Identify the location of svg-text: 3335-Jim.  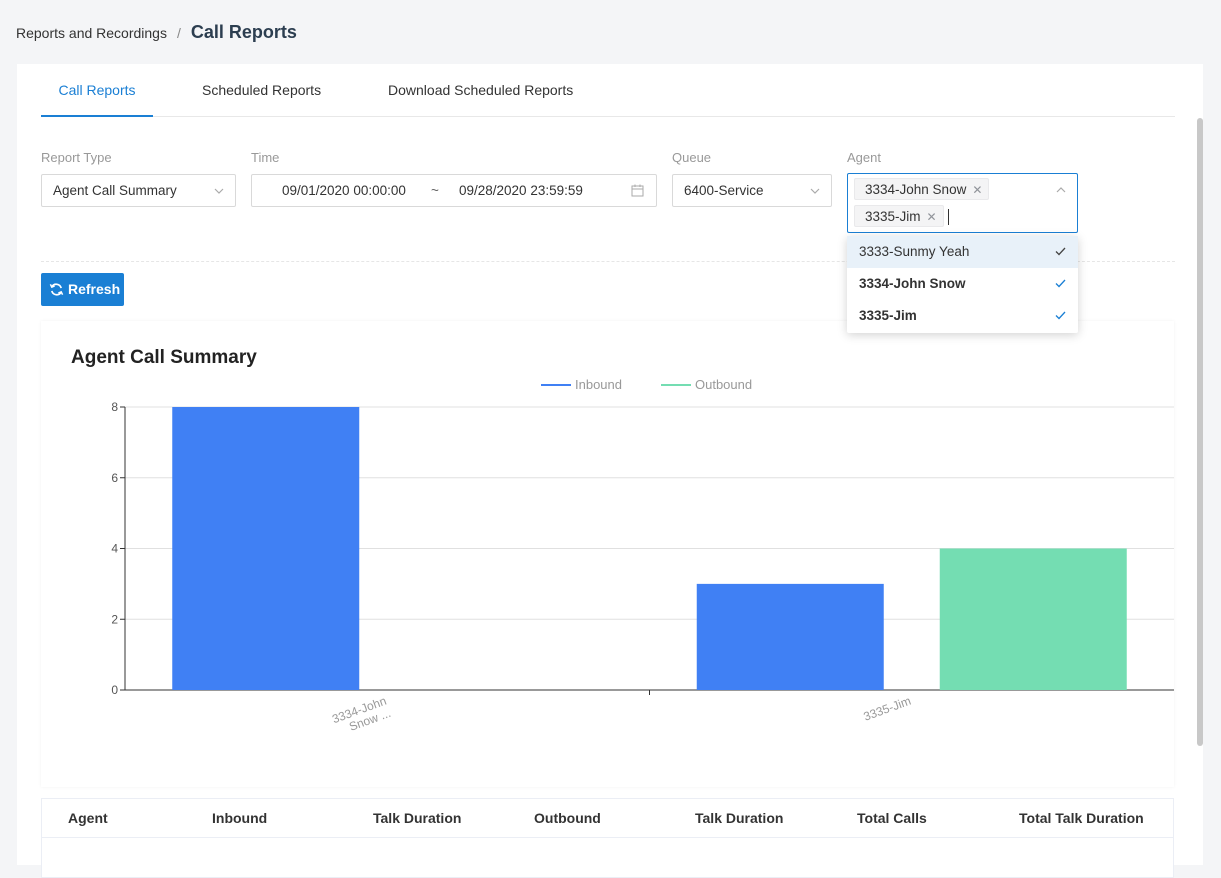
(887, 709).